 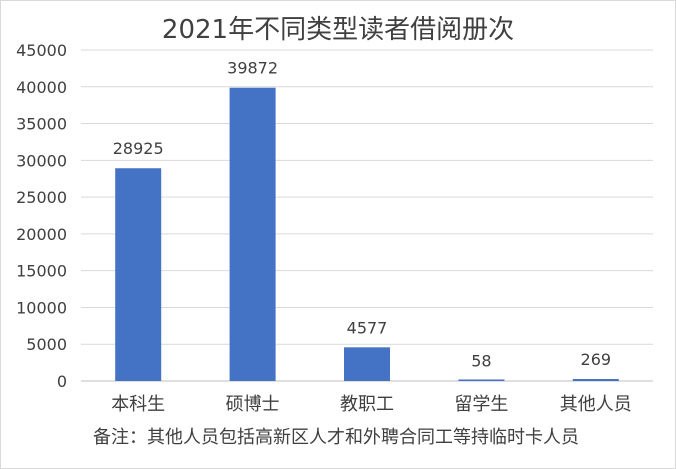 I want to click on x-tick-label: 其他人员, so click(x=596, y=404).